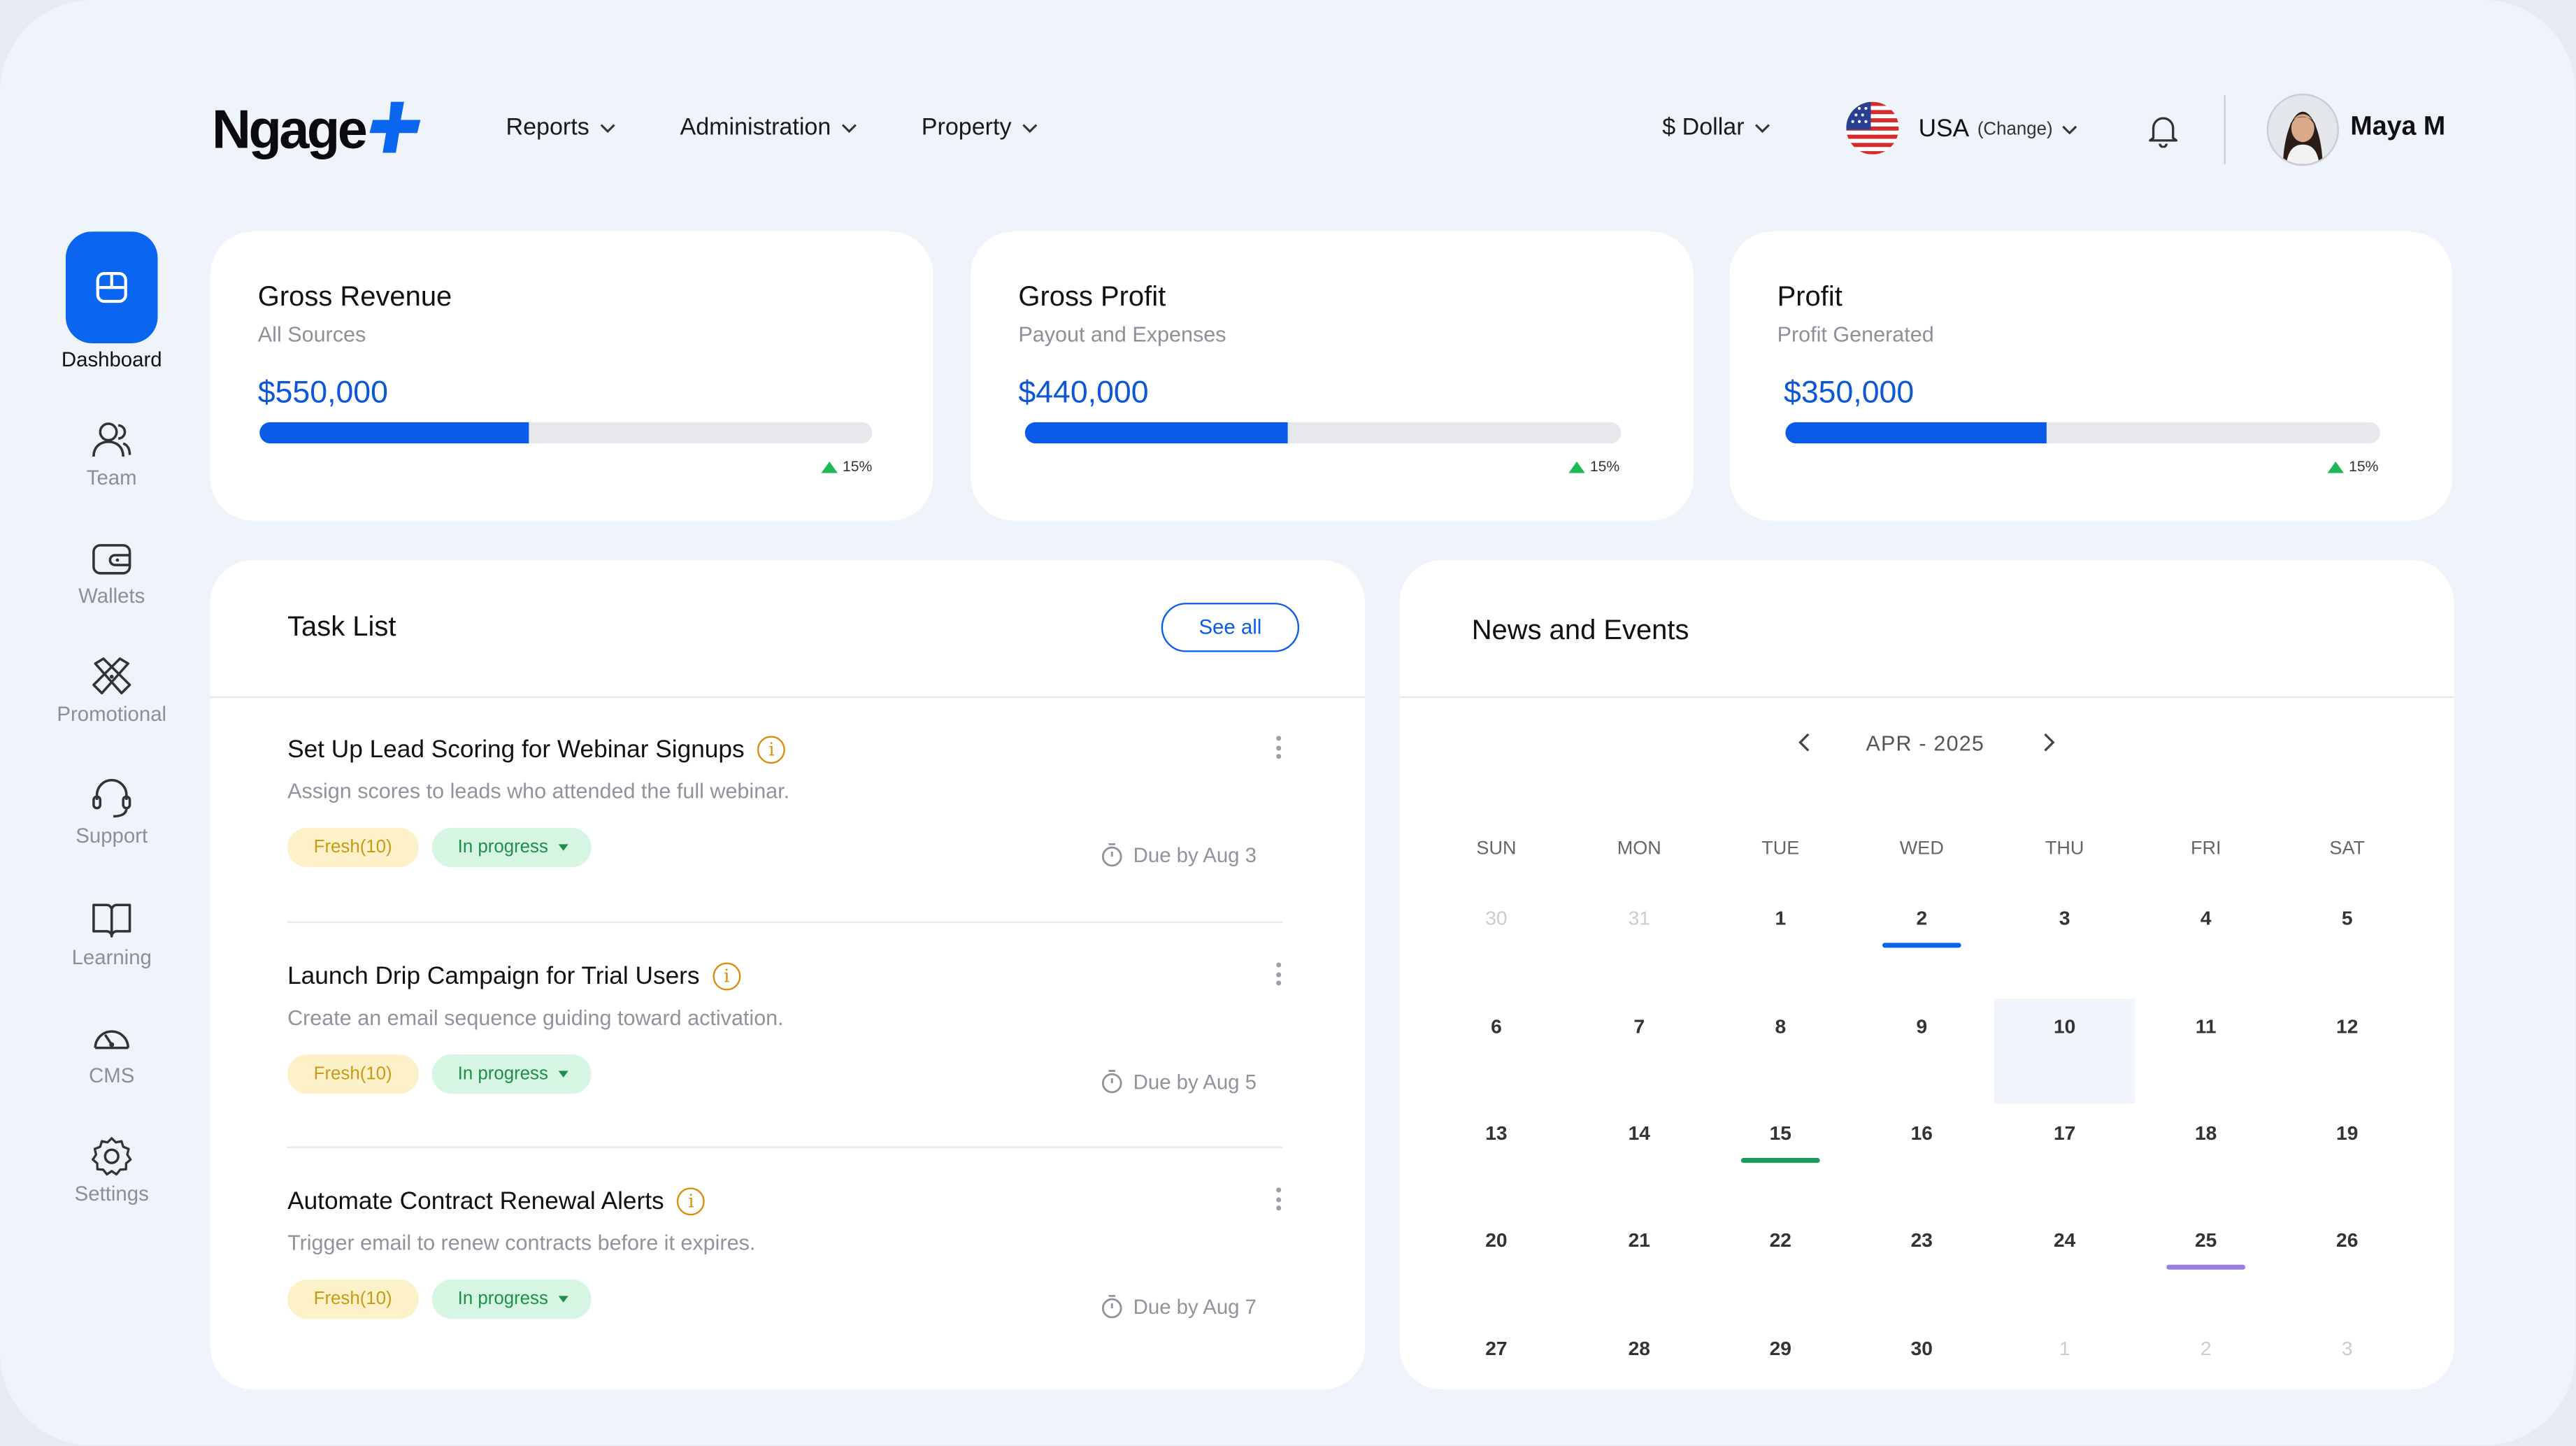 This screenshot has width=2576, height=1446. I want to click on chevron-left-icon, so click(1805, 742).